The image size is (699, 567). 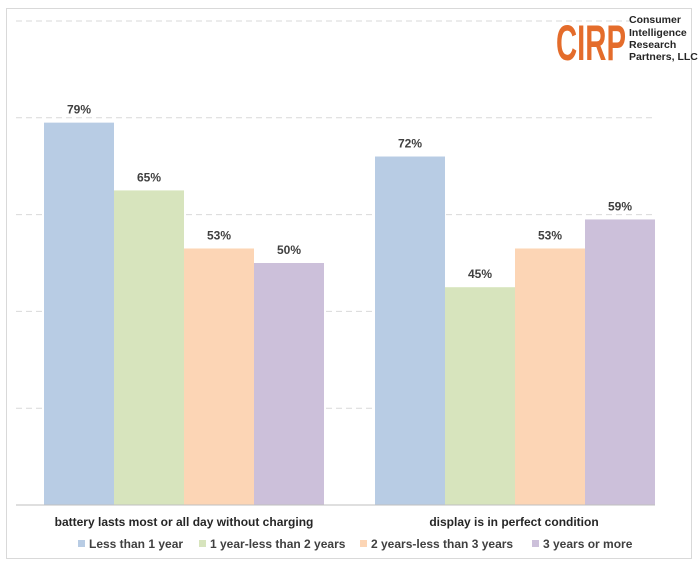 I want to click on logo-line-partners: Partners, LLC, so click(x=663, y=57).